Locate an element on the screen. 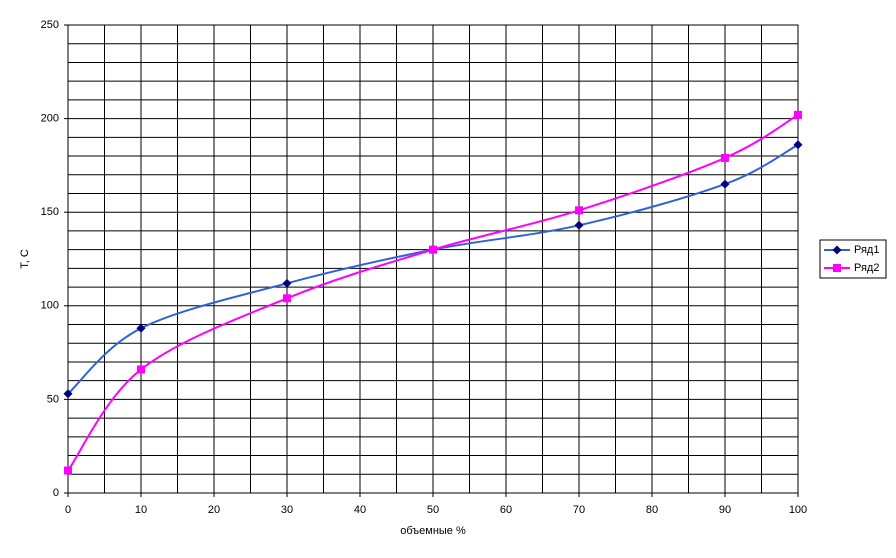  x-tick-label: 60 is located at coordinates (506, 510).